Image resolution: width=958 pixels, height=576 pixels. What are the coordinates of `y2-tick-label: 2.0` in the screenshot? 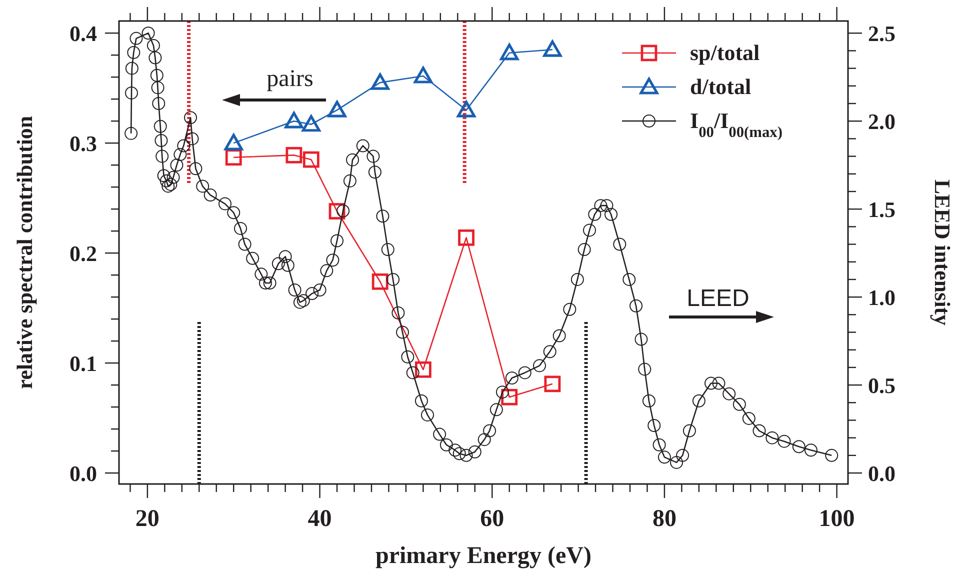 It's located at (882, 121).